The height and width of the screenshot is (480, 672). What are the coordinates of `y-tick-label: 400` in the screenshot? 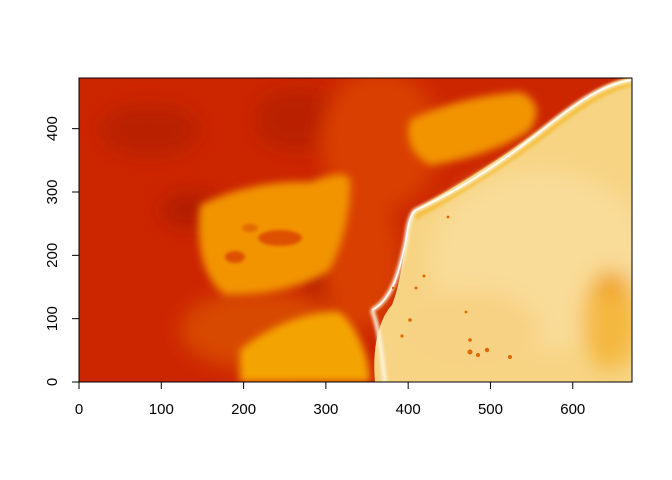 It's located at (52, 128).